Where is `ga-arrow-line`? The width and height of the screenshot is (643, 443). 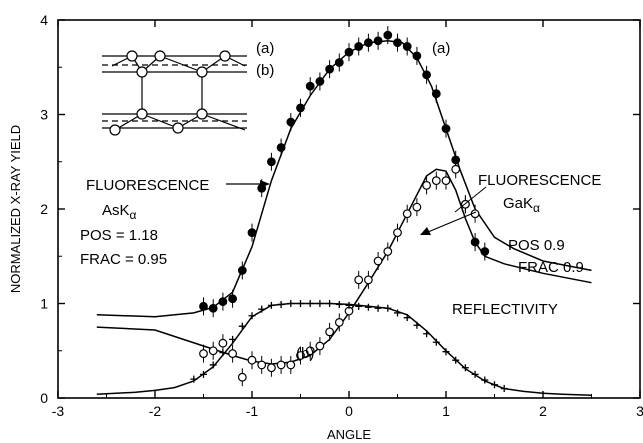
ga-arrow-line is located at coordinates (452, 222).